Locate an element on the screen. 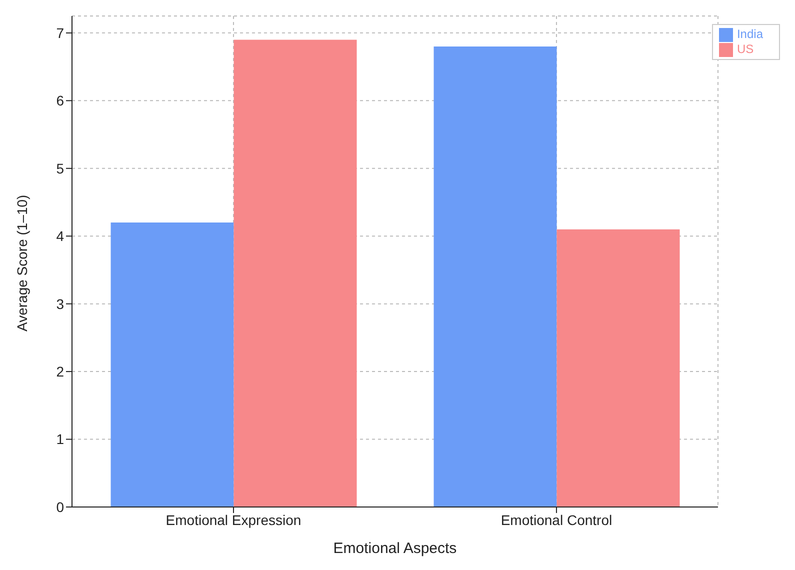 This screenshot has height=570, width=795. y-tick-label: 6 is located at coordinates (60, 100).